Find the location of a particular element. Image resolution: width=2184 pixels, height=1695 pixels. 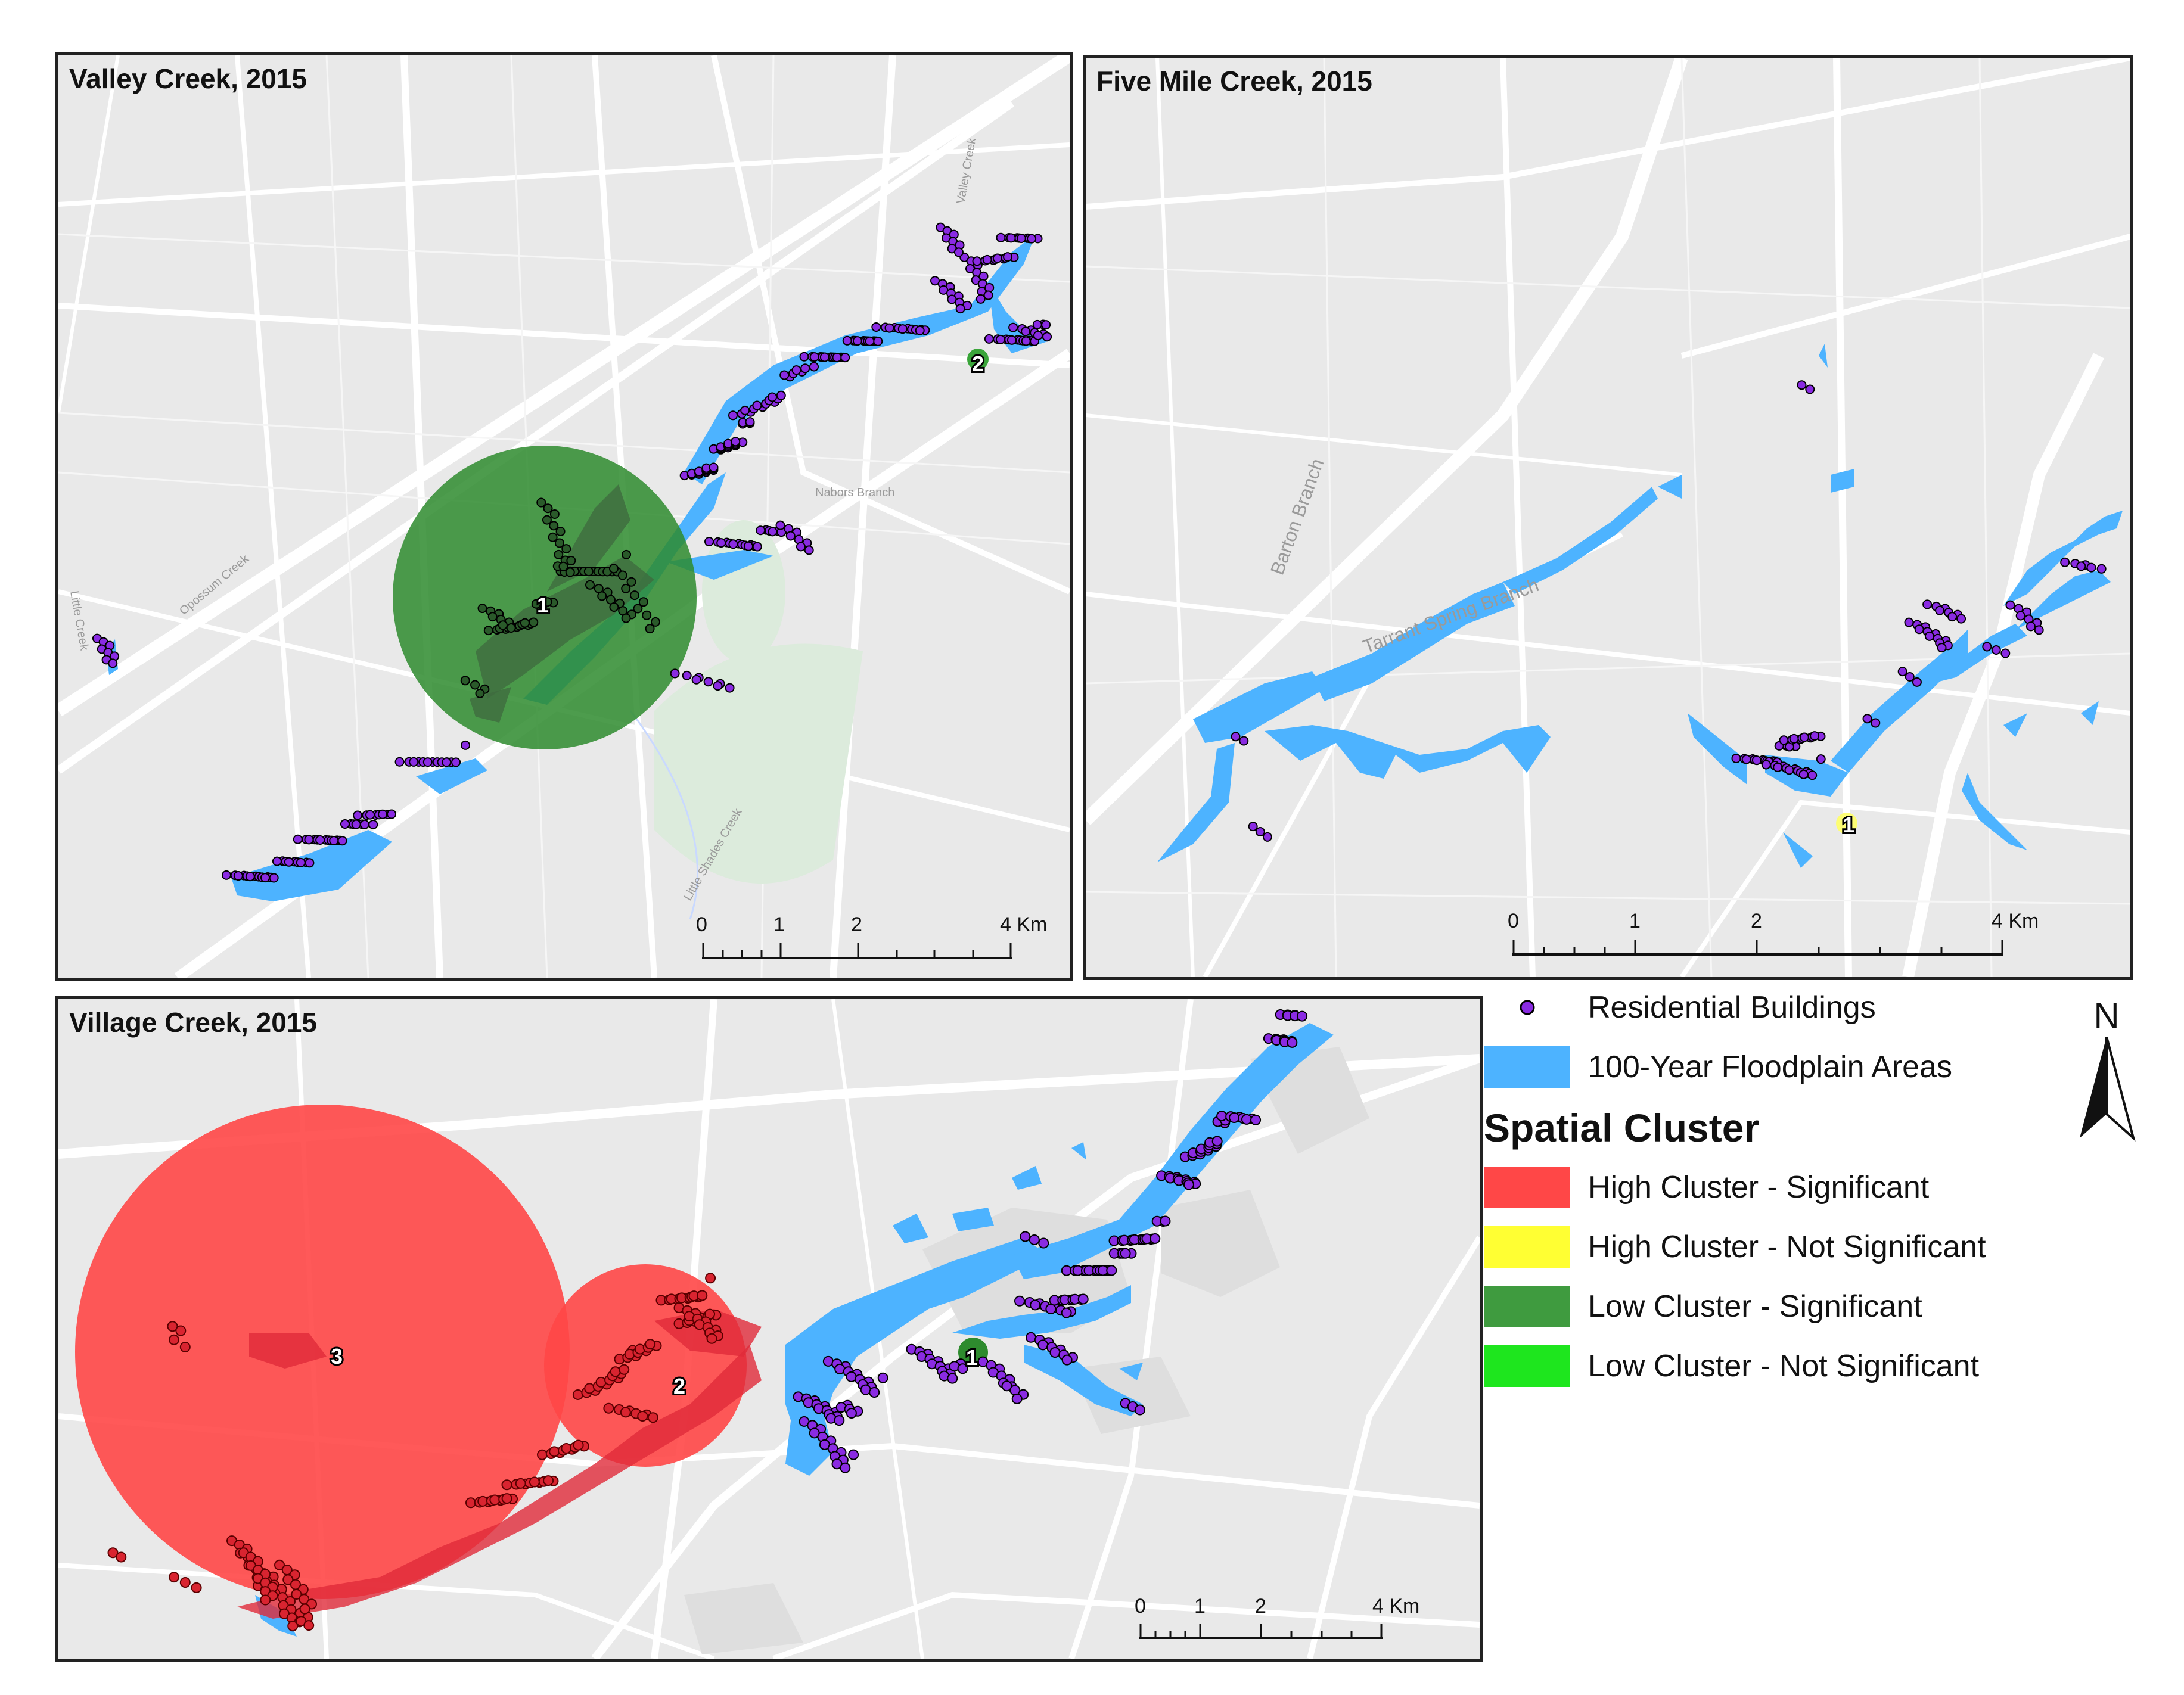

map-title-five-mile-creek: Five Mile Creek, 2015 is located at coordinates (1234, 81).